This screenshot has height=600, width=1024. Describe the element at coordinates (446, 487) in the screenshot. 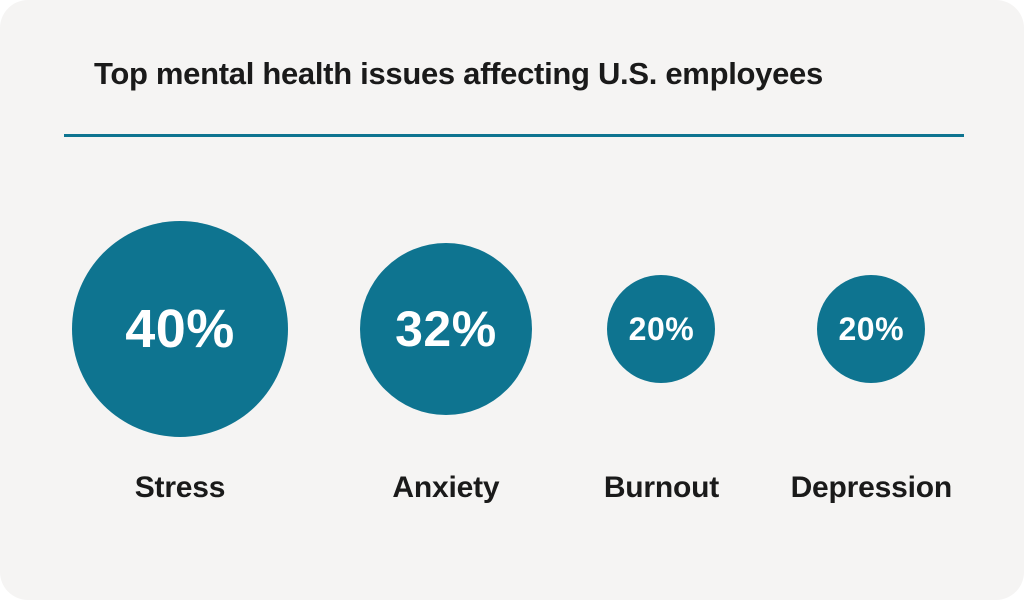

I see `bubble-category-label-anxiety: Anxiety` at that location.